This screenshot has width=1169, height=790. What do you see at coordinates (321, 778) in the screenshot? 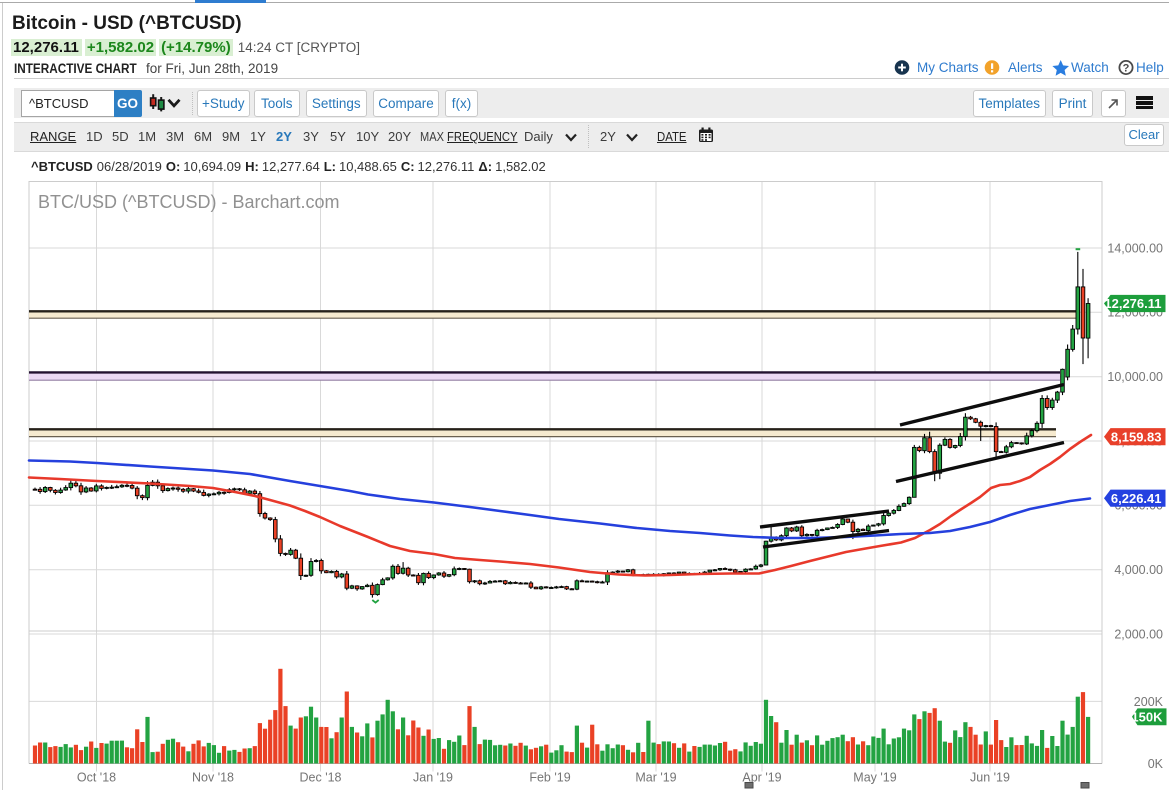
I see `svg-text: Dec '18` at bounding box center [321, 778].